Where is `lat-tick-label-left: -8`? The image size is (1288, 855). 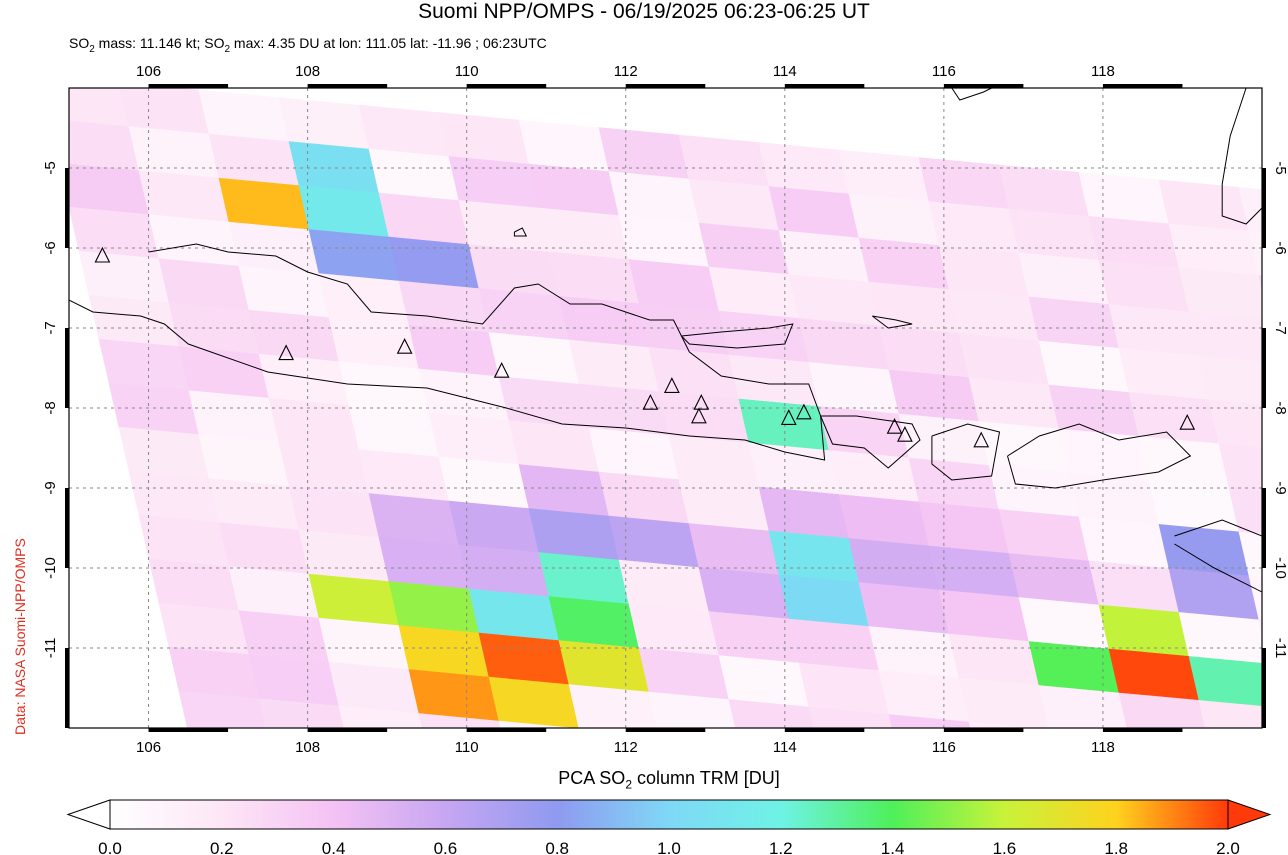
lat-tick-label-left: -8 is located at coordinates (50, 407).